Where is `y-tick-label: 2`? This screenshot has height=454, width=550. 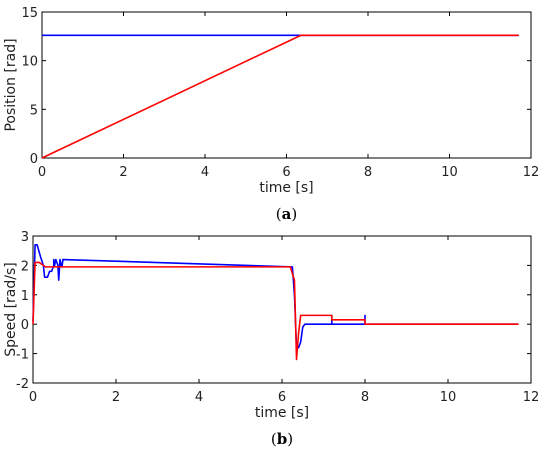 y-tick-label: 2 is located at coordinates (25, 266).